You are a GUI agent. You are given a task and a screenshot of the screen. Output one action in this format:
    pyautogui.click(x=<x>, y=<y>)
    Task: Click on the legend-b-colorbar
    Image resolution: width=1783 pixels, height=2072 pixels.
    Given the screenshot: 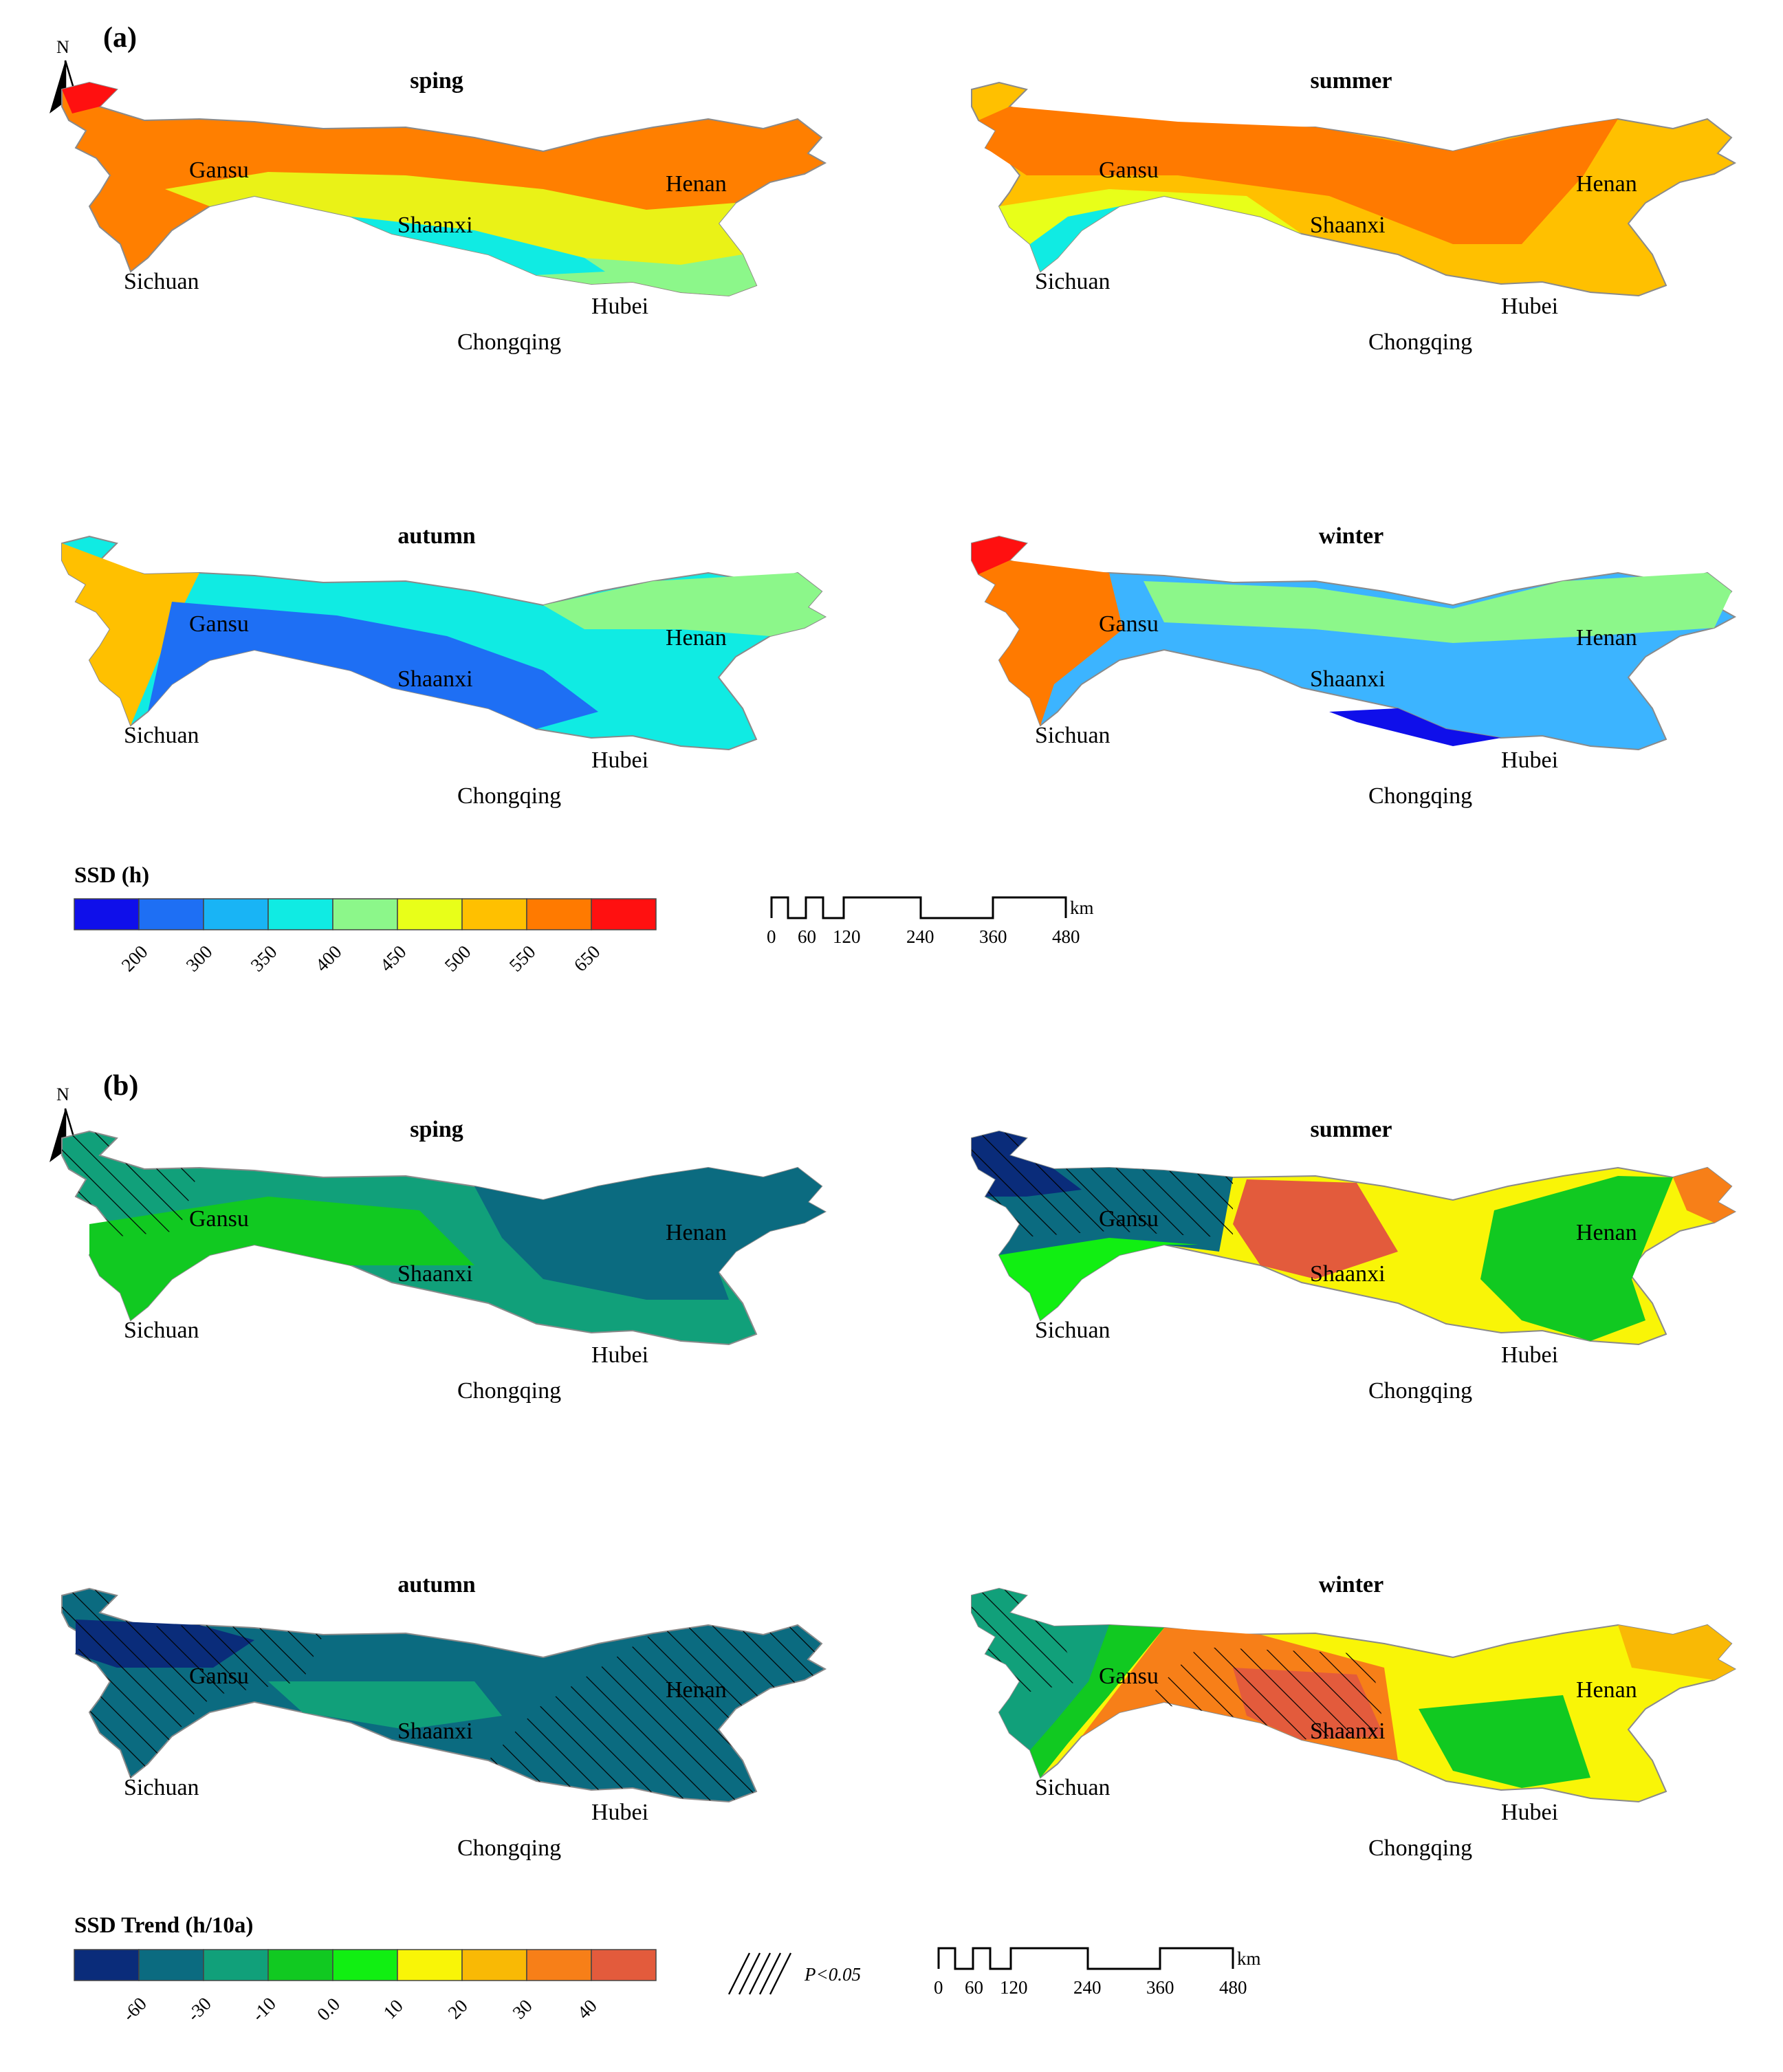 What is the action you would take?
    pyautogui.click(x=365, y=1965)
    